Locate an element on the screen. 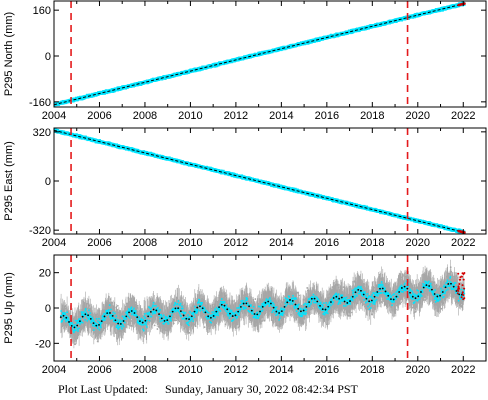 This screenshot has height=400, width=488. y-tick-label: -160 is located at coordinates (40, 103).